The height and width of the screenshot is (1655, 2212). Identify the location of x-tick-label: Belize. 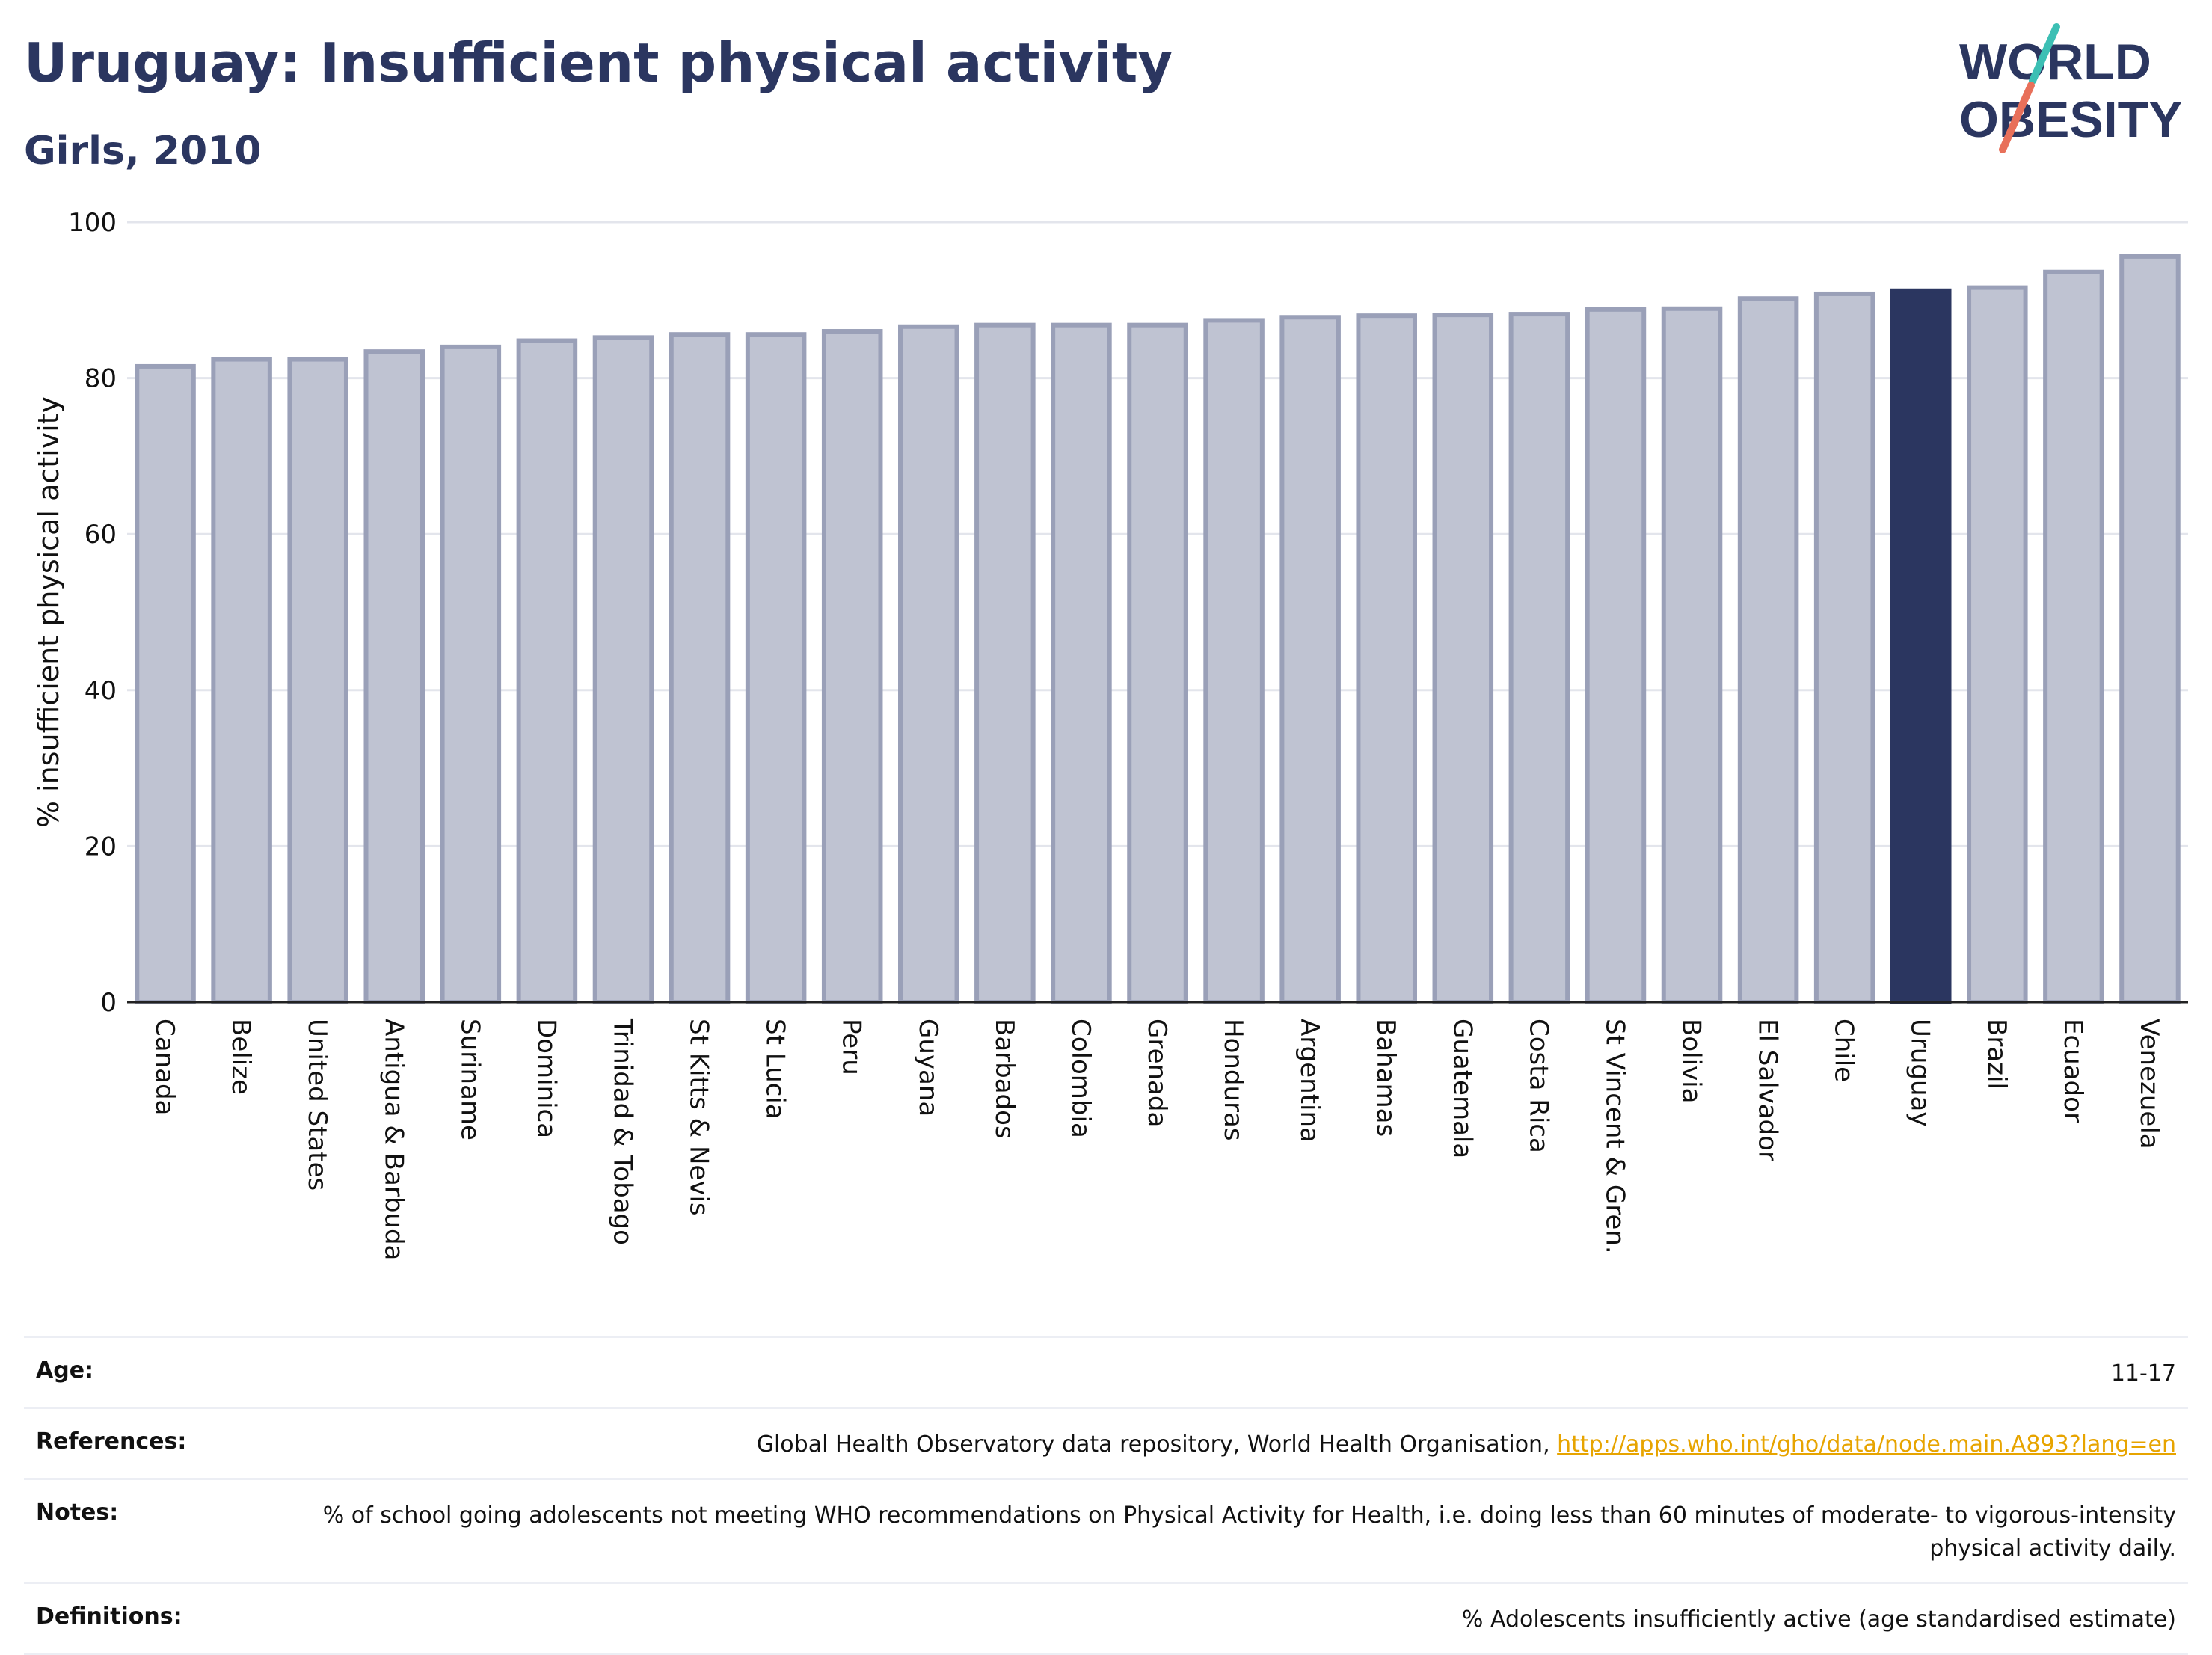
(241, 1057).